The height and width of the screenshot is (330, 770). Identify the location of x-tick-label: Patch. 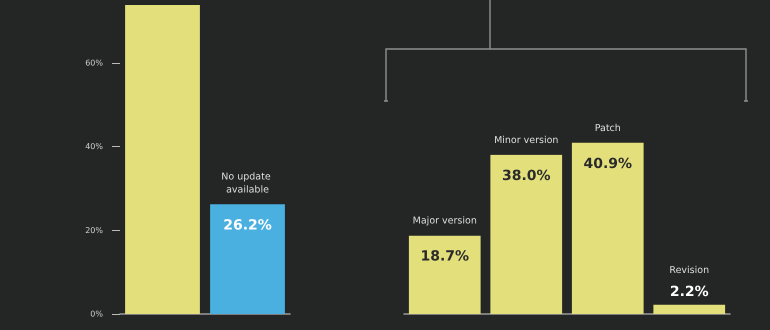
(607, 128).